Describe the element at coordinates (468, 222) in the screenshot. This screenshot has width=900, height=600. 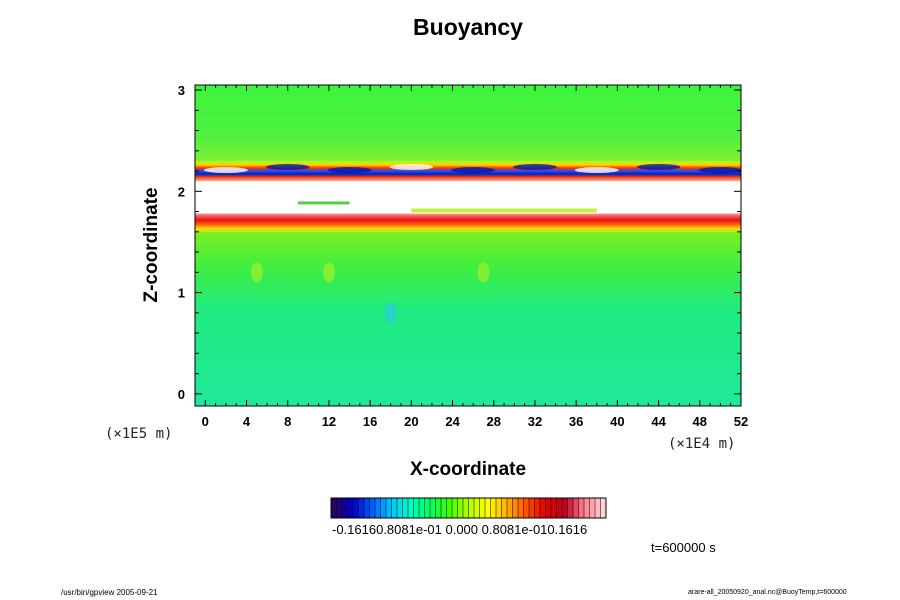
I see `region-red-band` at that location.